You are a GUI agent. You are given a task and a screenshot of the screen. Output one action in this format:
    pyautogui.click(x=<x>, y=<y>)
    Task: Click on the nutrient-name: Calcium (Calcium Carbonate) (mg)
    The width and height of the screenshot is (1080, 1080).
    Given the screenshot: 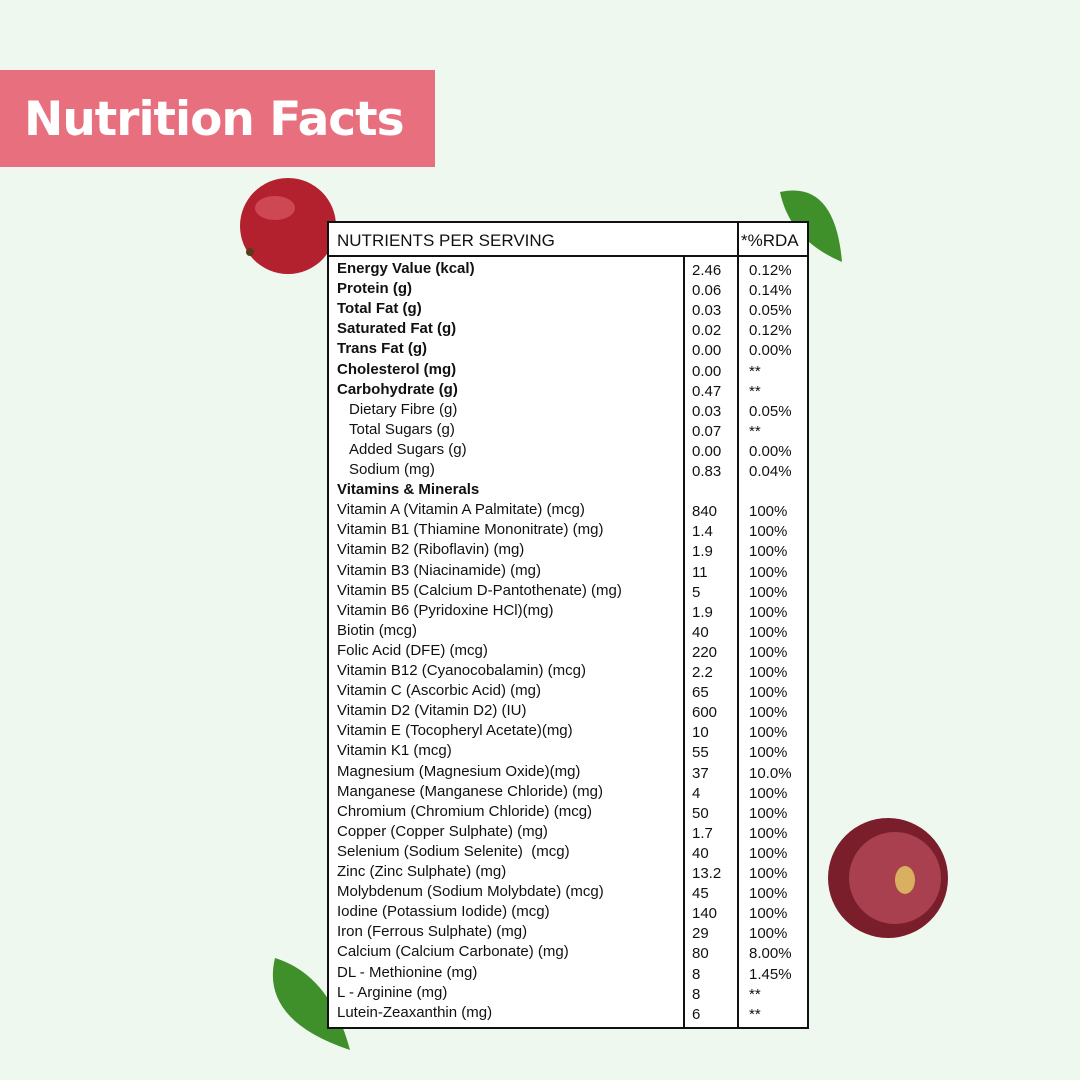 What is the action you would take?
    pyautogui.click(x=453, y=952)
    